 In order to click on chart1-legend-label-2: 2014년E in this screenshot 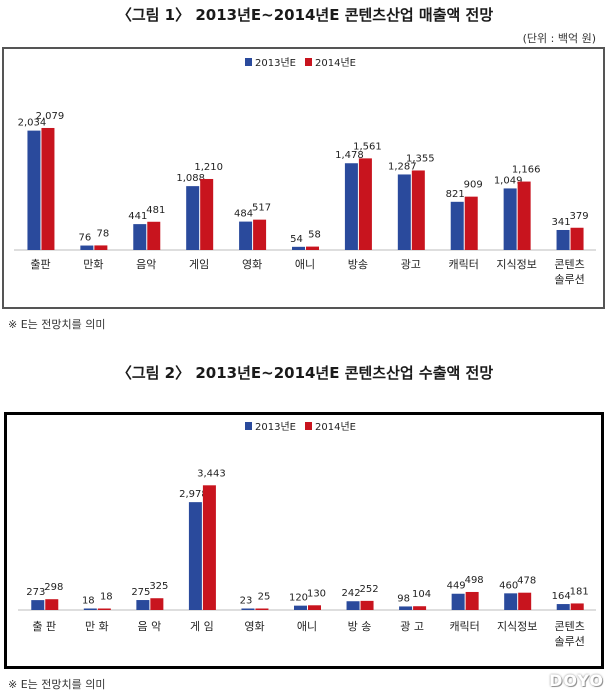, I will do `click(335, 63)`.